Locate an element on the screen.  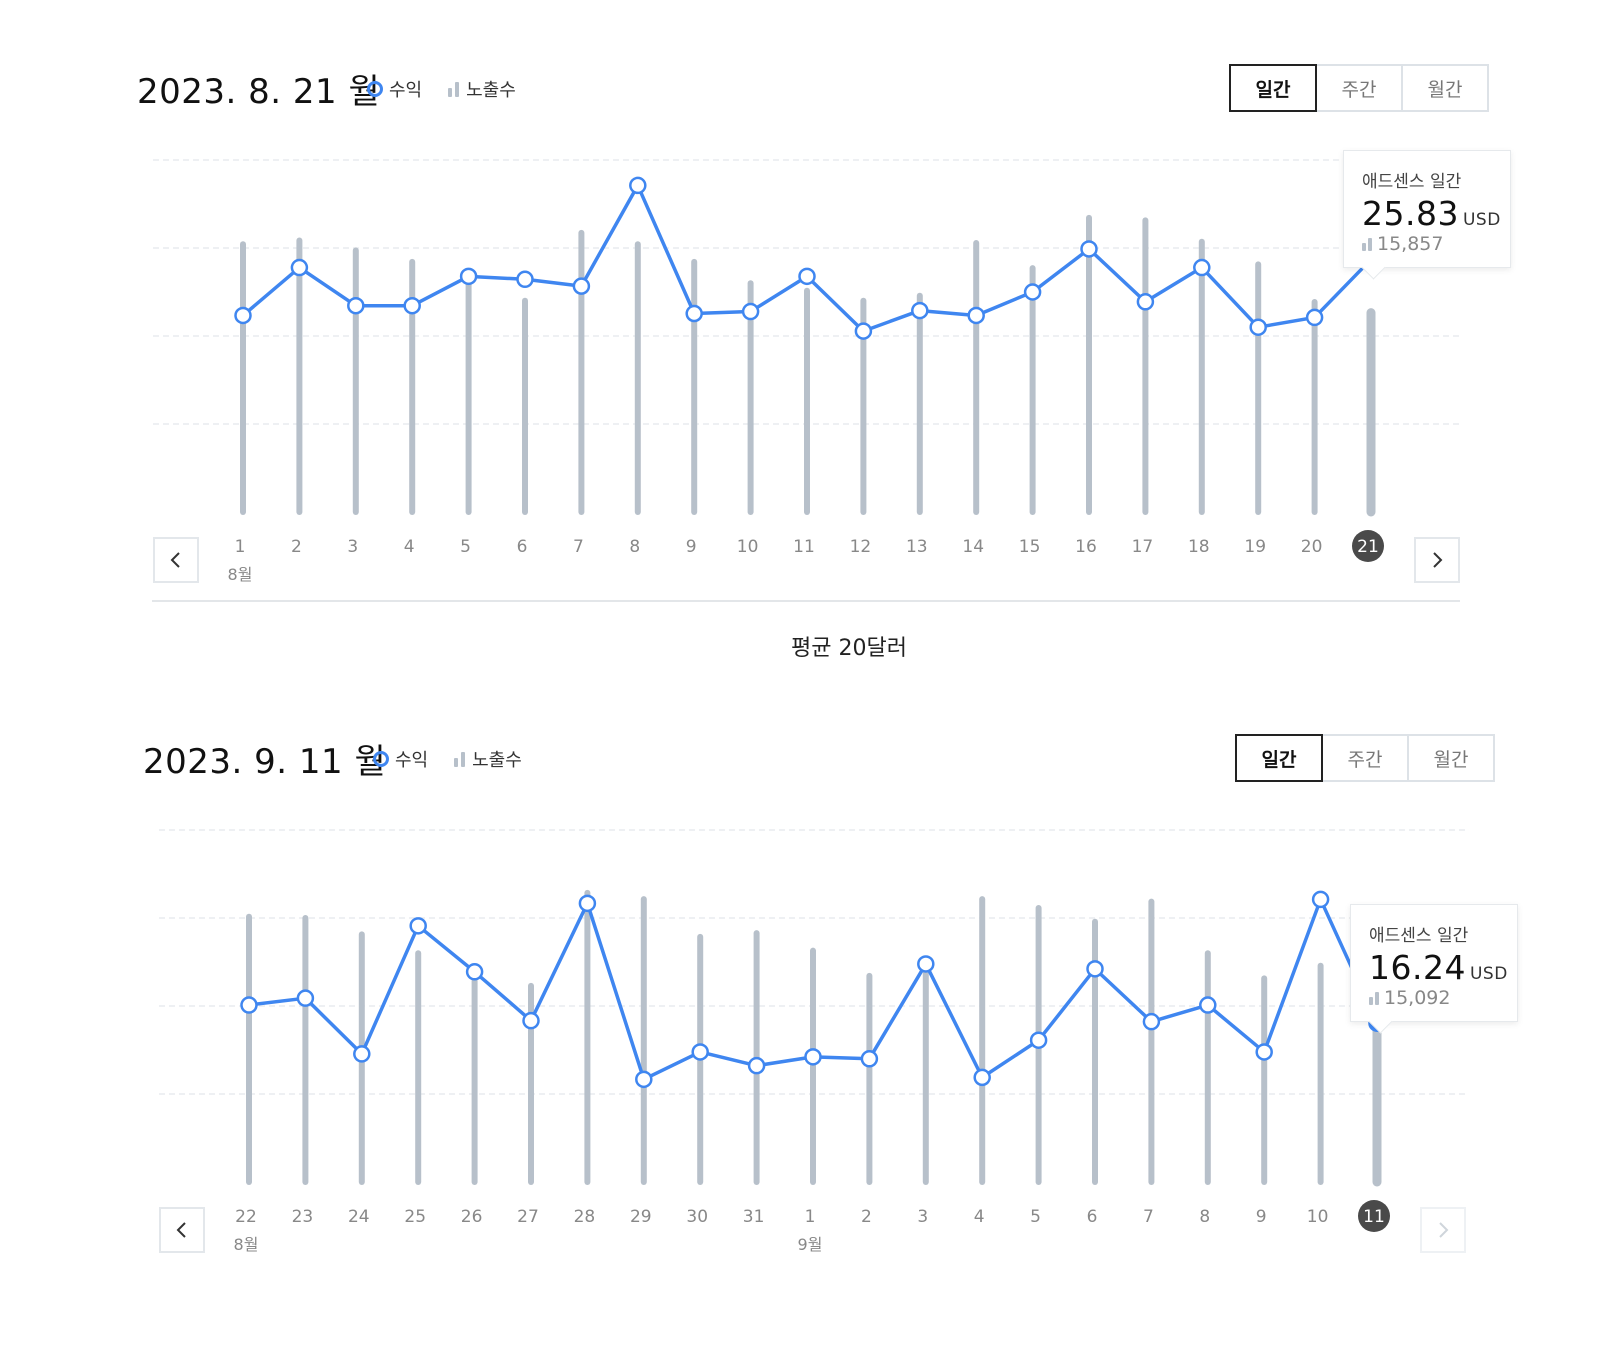
x-tick-label: 17 is located at coordinates (1143, 547).